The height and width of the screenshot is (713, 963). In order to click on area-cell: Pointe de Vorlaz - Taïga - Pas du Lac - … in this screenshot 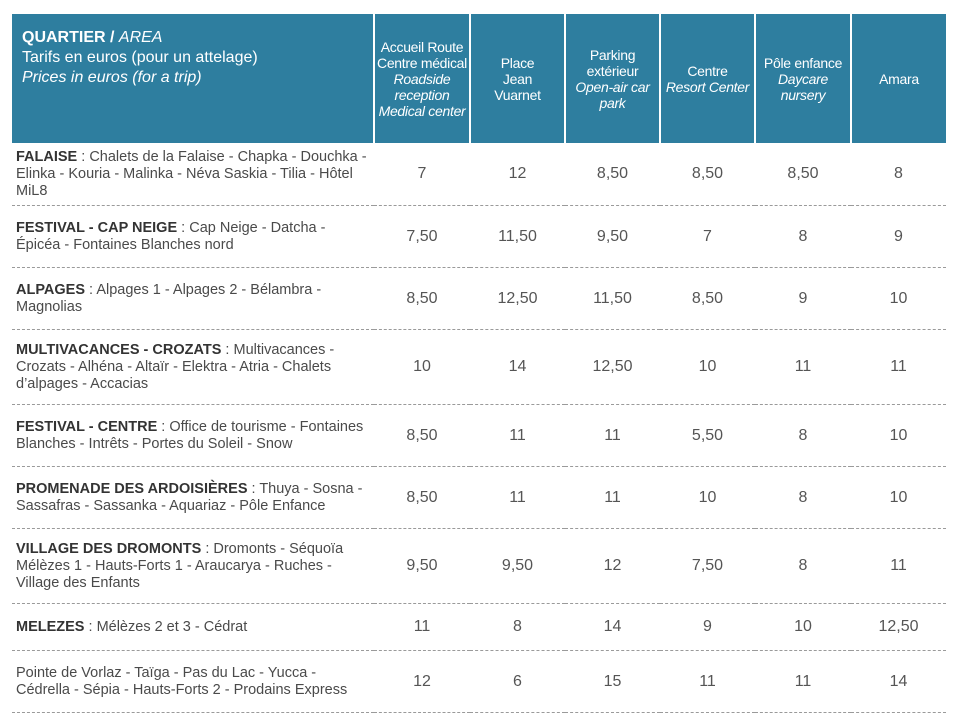, I will do `click(193, 681)`.